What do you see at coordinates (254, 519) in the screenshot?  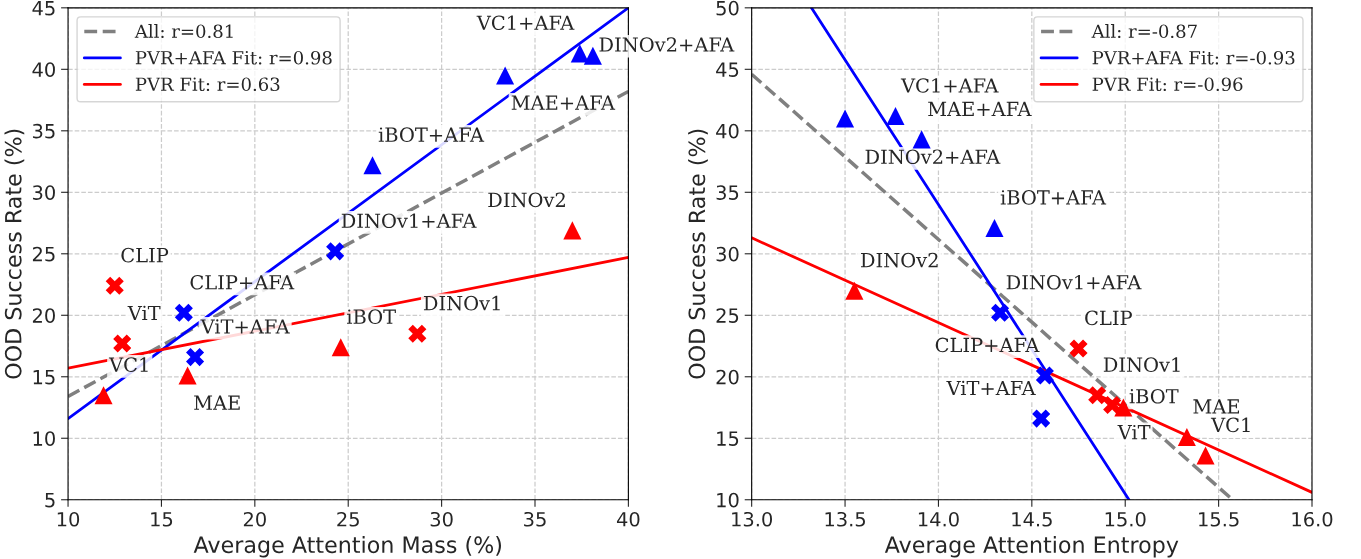 I see `x-tick-label: 20` at bounding box center [254, 519].